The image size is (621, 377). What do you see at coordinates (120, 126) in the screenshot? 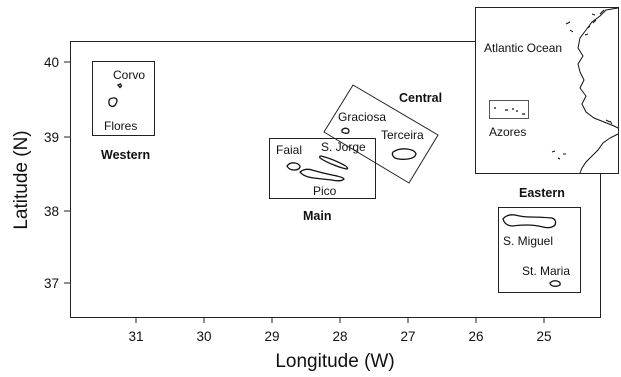
I see `flores-label: Flores` at bounding box center [120, 126].